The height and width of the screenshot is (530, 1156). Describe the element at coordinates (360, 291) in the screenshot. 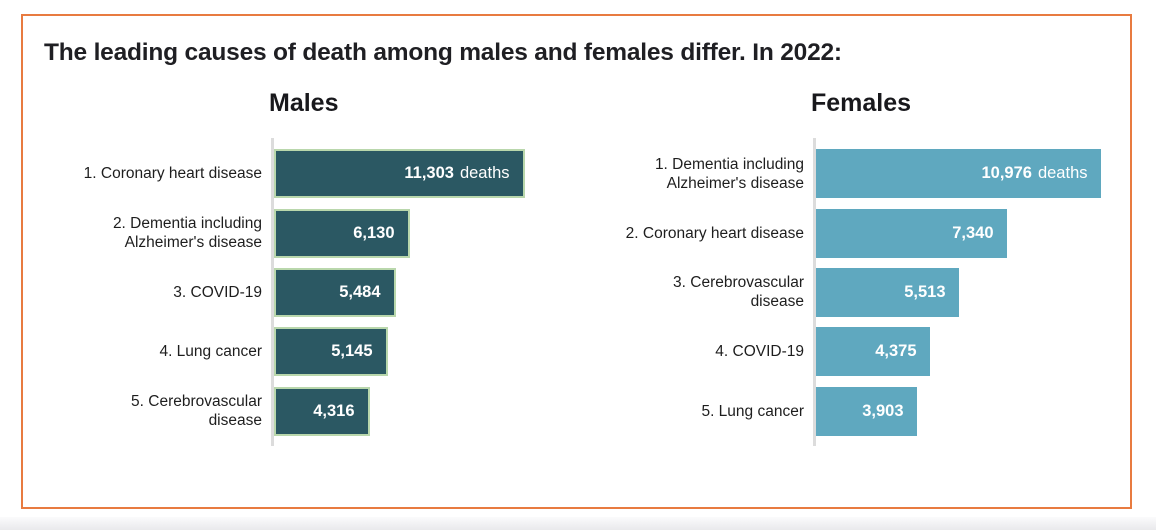

I see `bar-value-label: 5,484` at that location.